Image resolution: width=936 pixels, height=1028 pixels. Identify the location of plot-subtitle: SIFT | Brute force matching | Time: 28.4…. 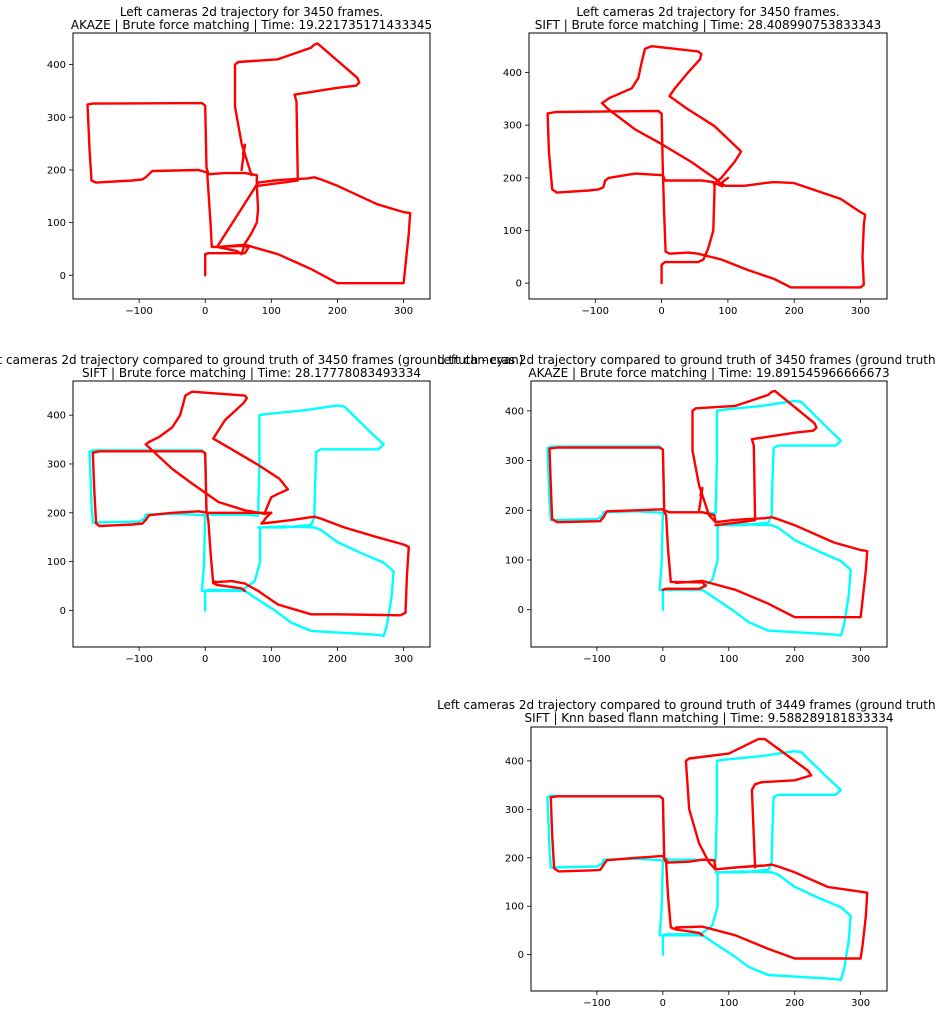
(708, 25).